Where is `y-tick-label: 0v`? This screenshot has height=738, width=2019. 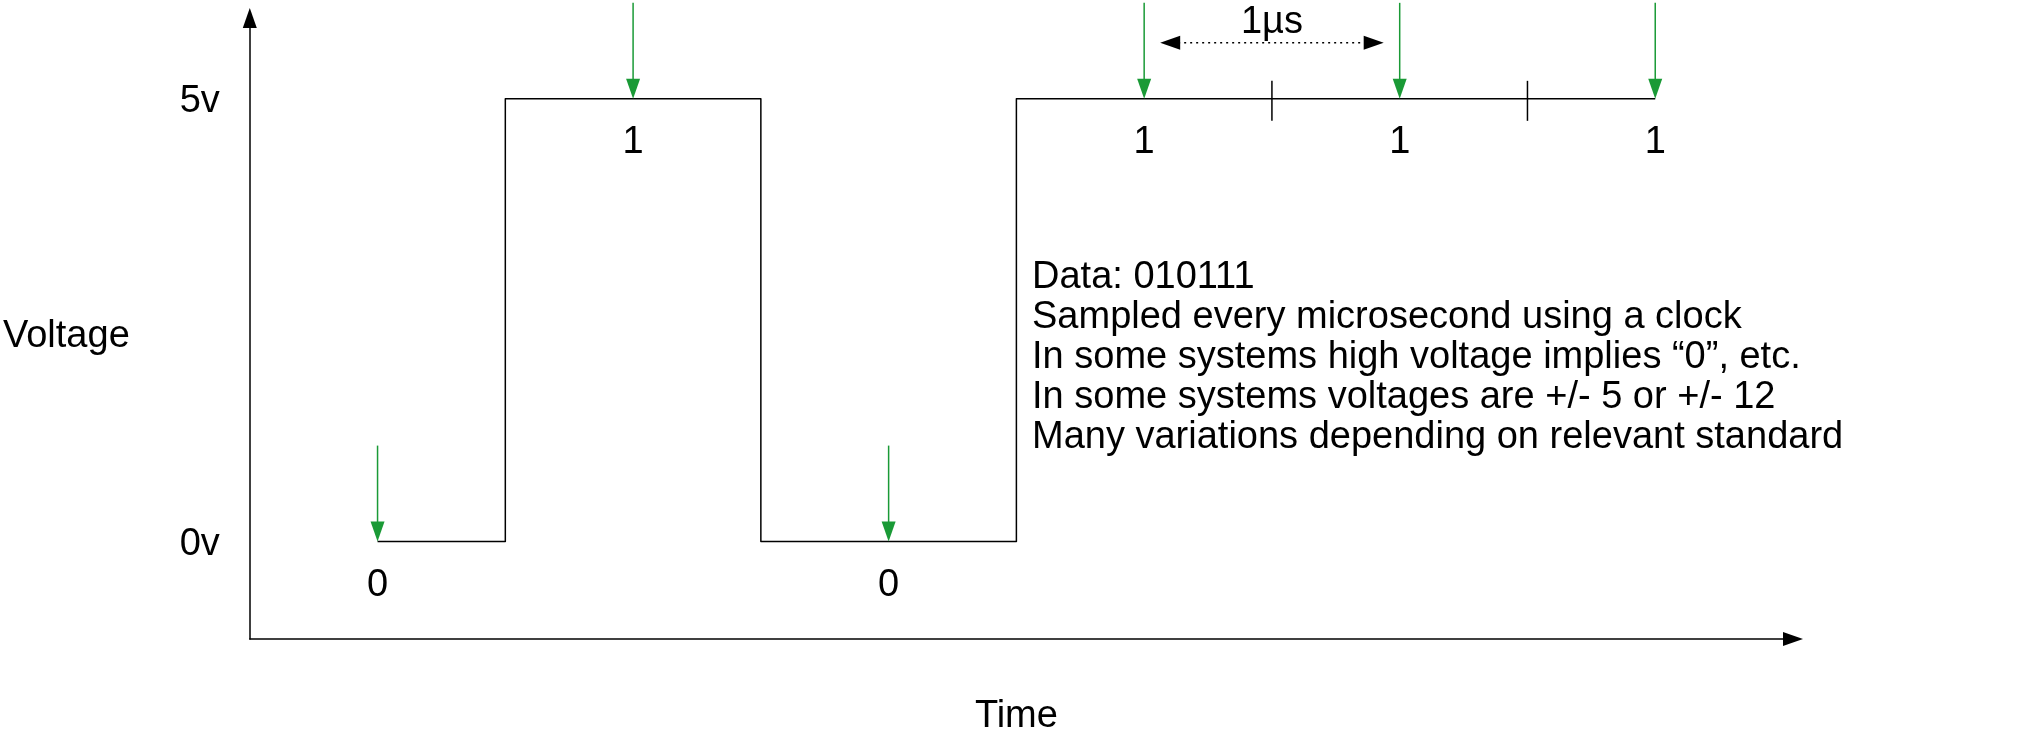 y-tick-label: 0v is located at coordinates (199, 541).